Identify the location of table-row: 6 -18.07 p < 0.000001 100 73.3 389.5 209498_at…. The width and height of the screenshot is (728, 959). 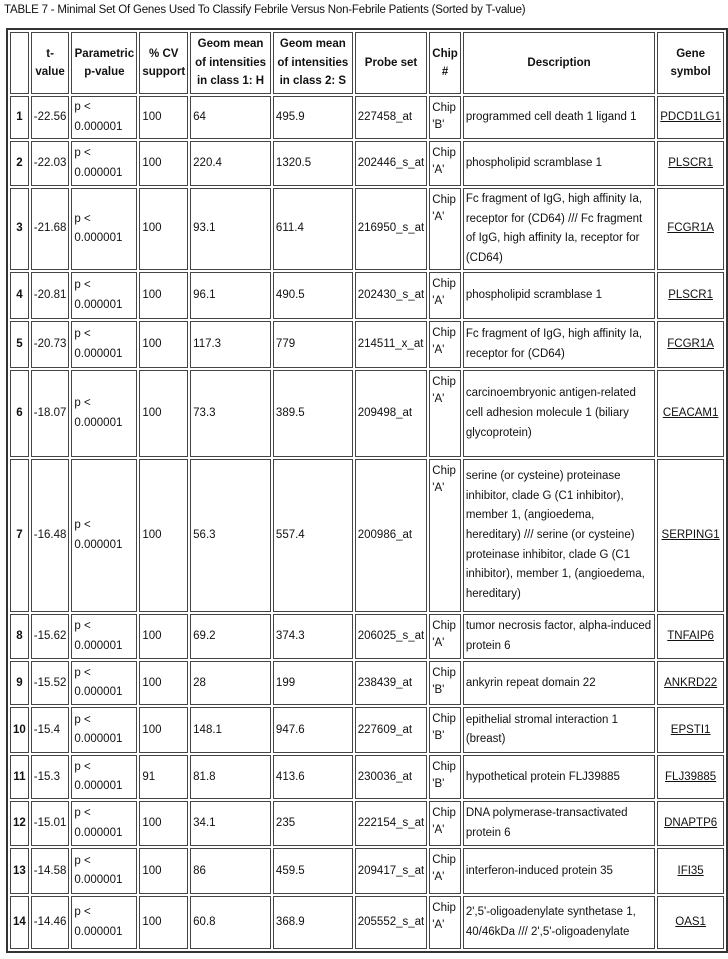
(367, 414).